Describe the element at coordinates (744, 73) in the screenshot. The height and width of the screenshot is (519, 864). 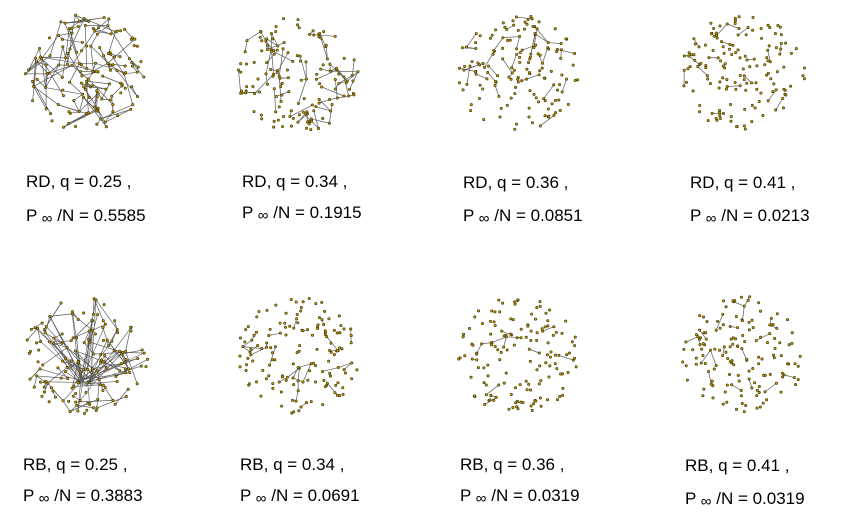
I see `network-graph` at that location.